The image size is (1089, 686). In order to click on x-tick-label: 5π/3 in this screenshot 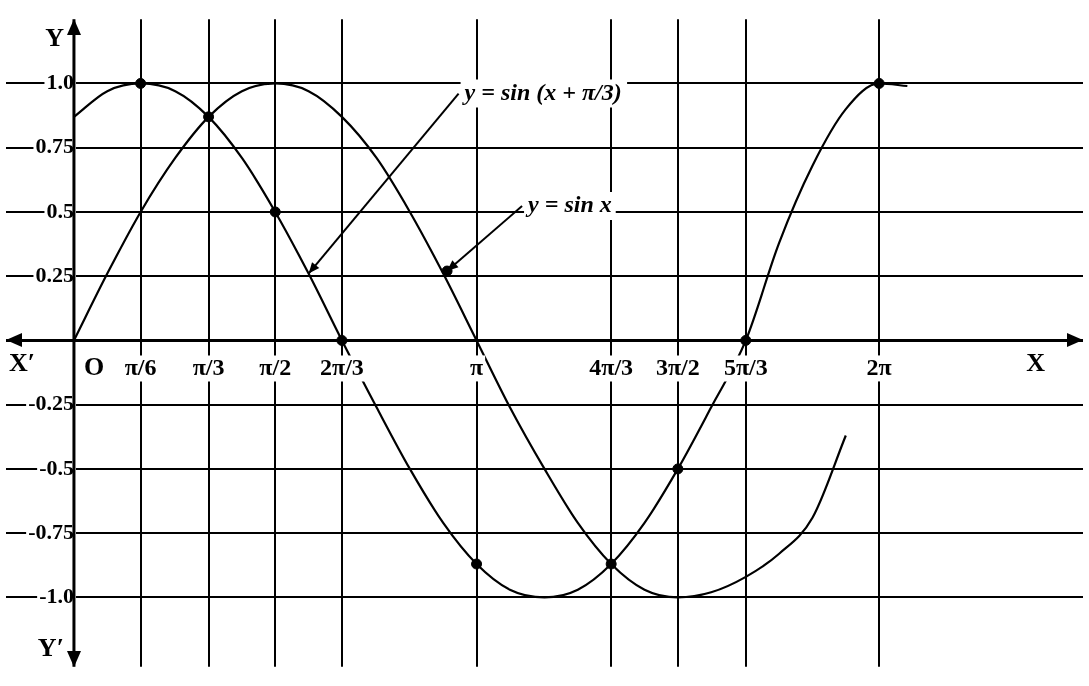, I will do `click(745, 366)`.